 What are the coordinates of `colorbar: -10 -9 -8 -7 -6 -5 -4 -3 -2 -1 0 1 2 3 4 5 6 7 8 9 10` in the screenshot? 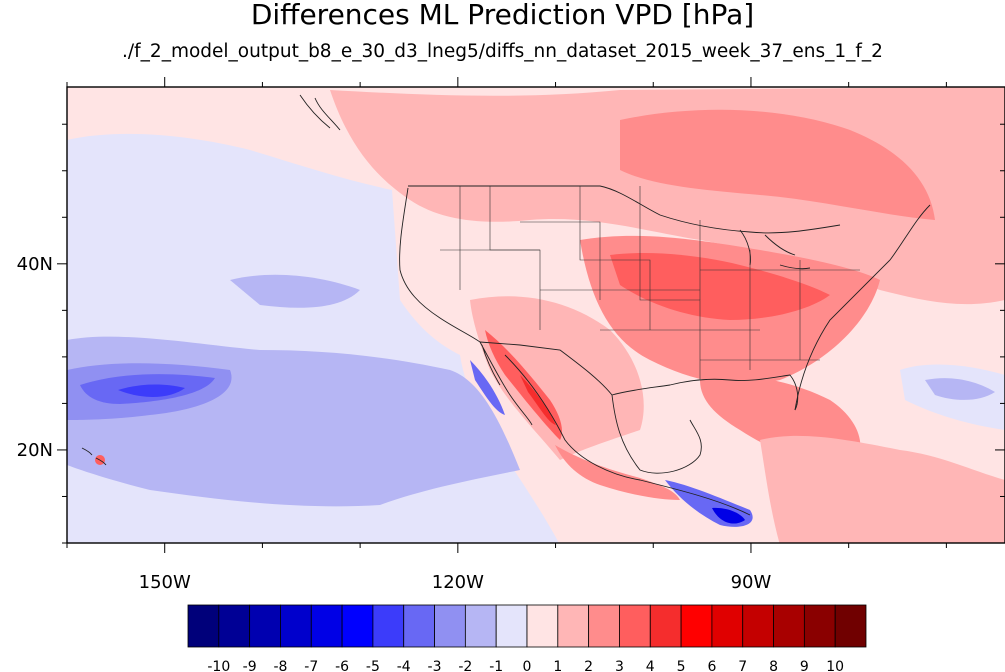 It's located at (527, 638).